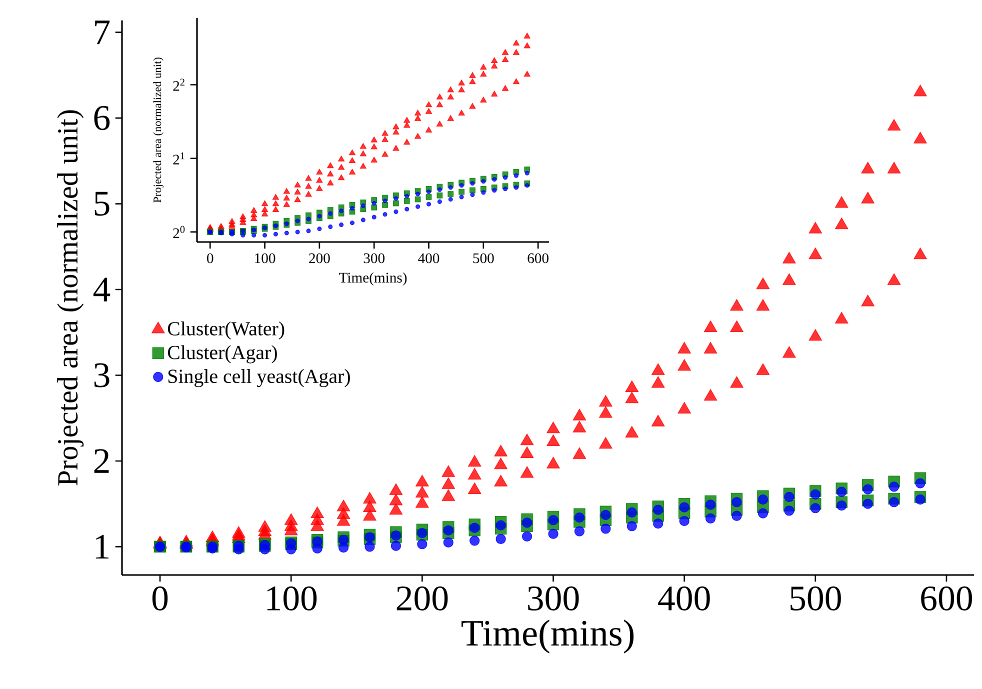 Image resolution: width=982 pixels, height=689 pixels. Describe the element at coordinates (102, 204) in the screenshot. I see `y-tick-label: 5` at that location.